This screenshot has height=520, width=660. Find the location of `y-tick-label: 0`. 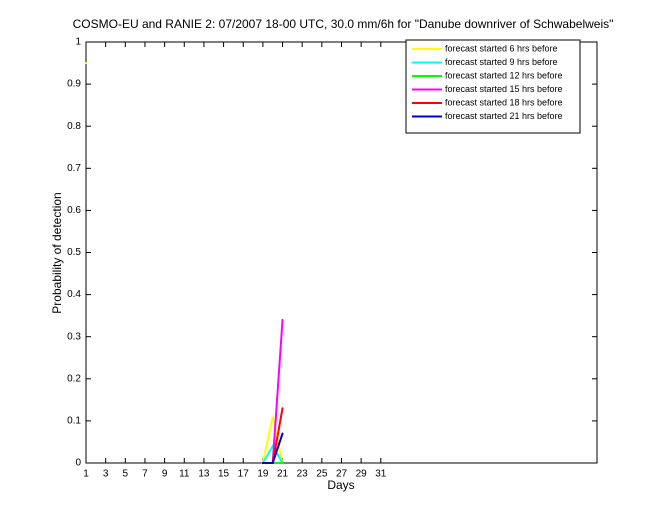

y-tick-label: 0 is located at coordinates (78, 463).